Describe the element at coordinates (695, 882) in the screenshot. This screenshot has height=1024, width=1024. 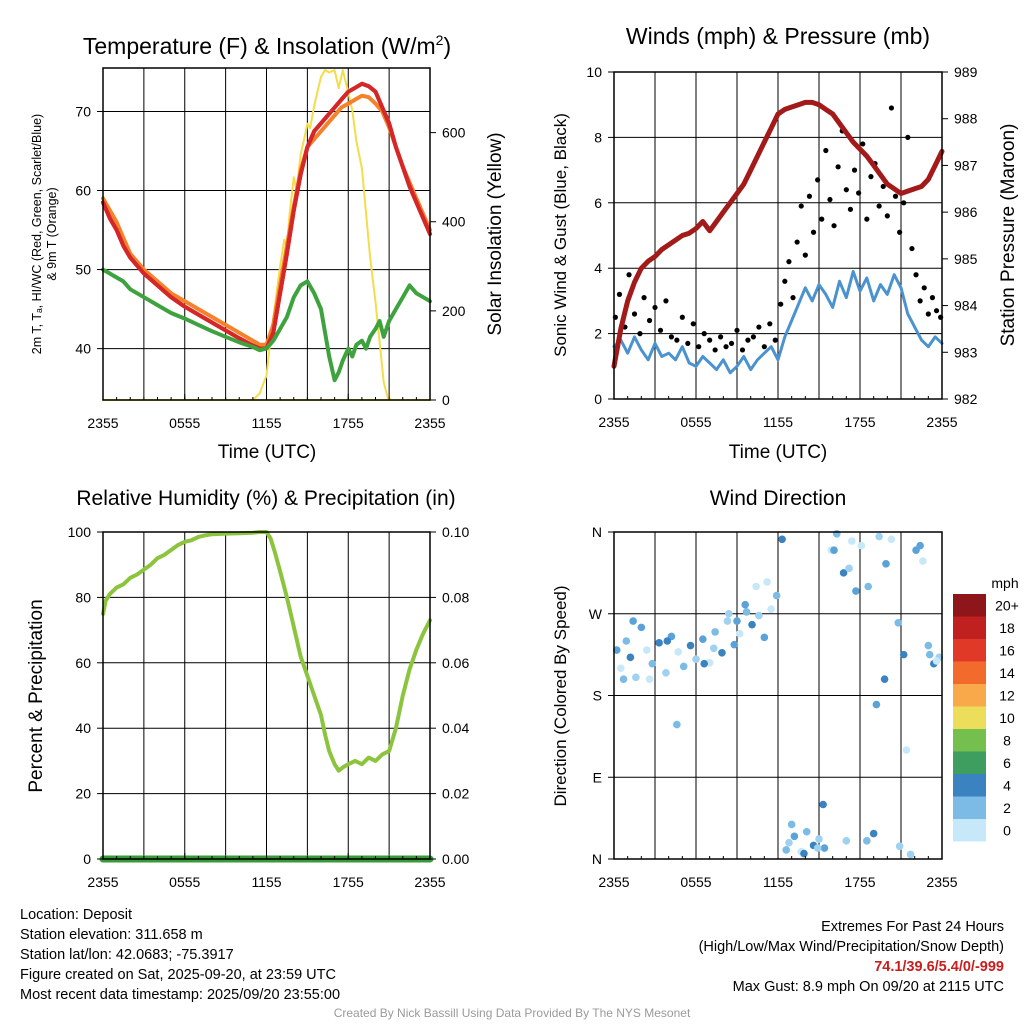
I see `x-tick-label: 0555` at that location.